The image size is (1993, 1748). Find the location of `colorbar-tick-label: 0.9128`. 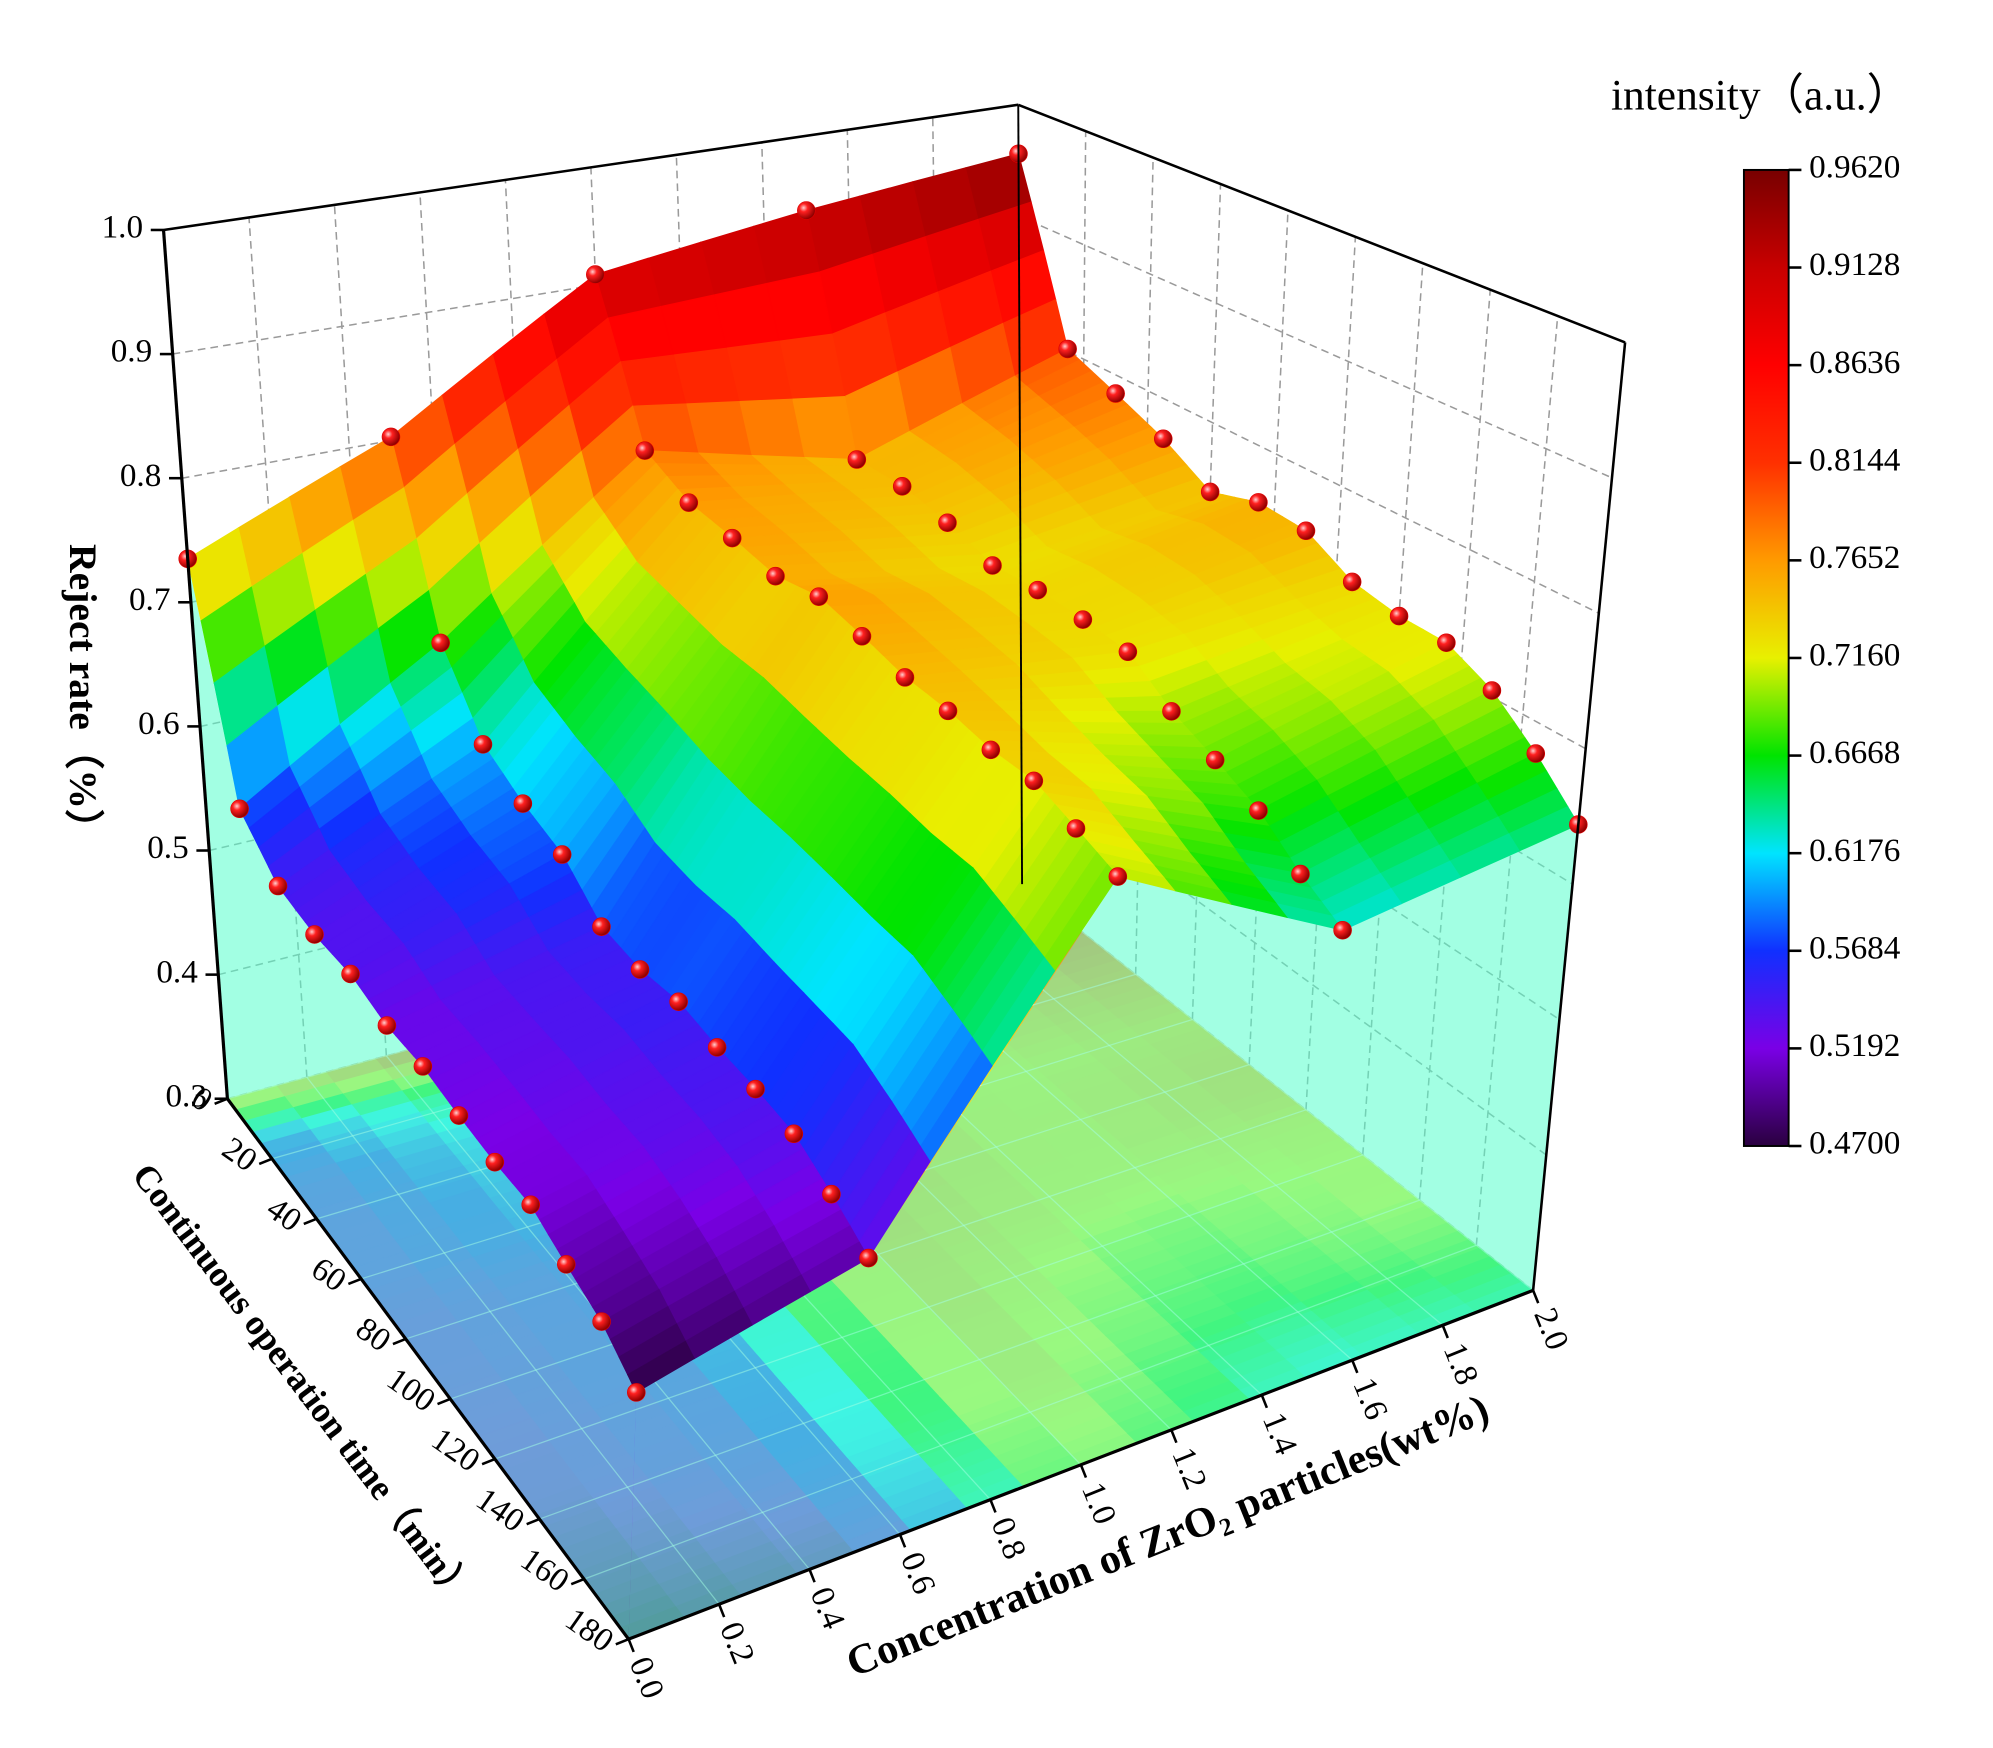

colorbar-tick-label: 0.9128 is located at coordinates (1854, 264).